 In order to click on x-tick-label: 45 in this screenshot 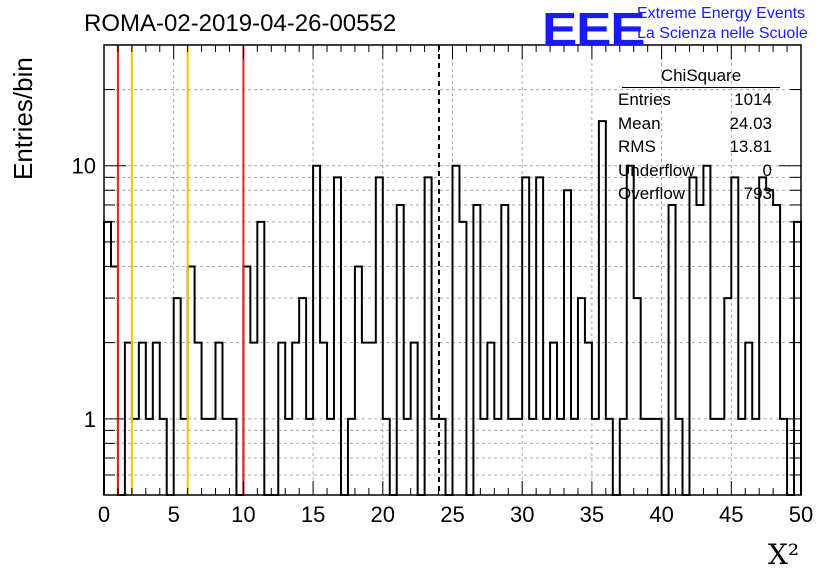, I will do `click(731, 514)`.